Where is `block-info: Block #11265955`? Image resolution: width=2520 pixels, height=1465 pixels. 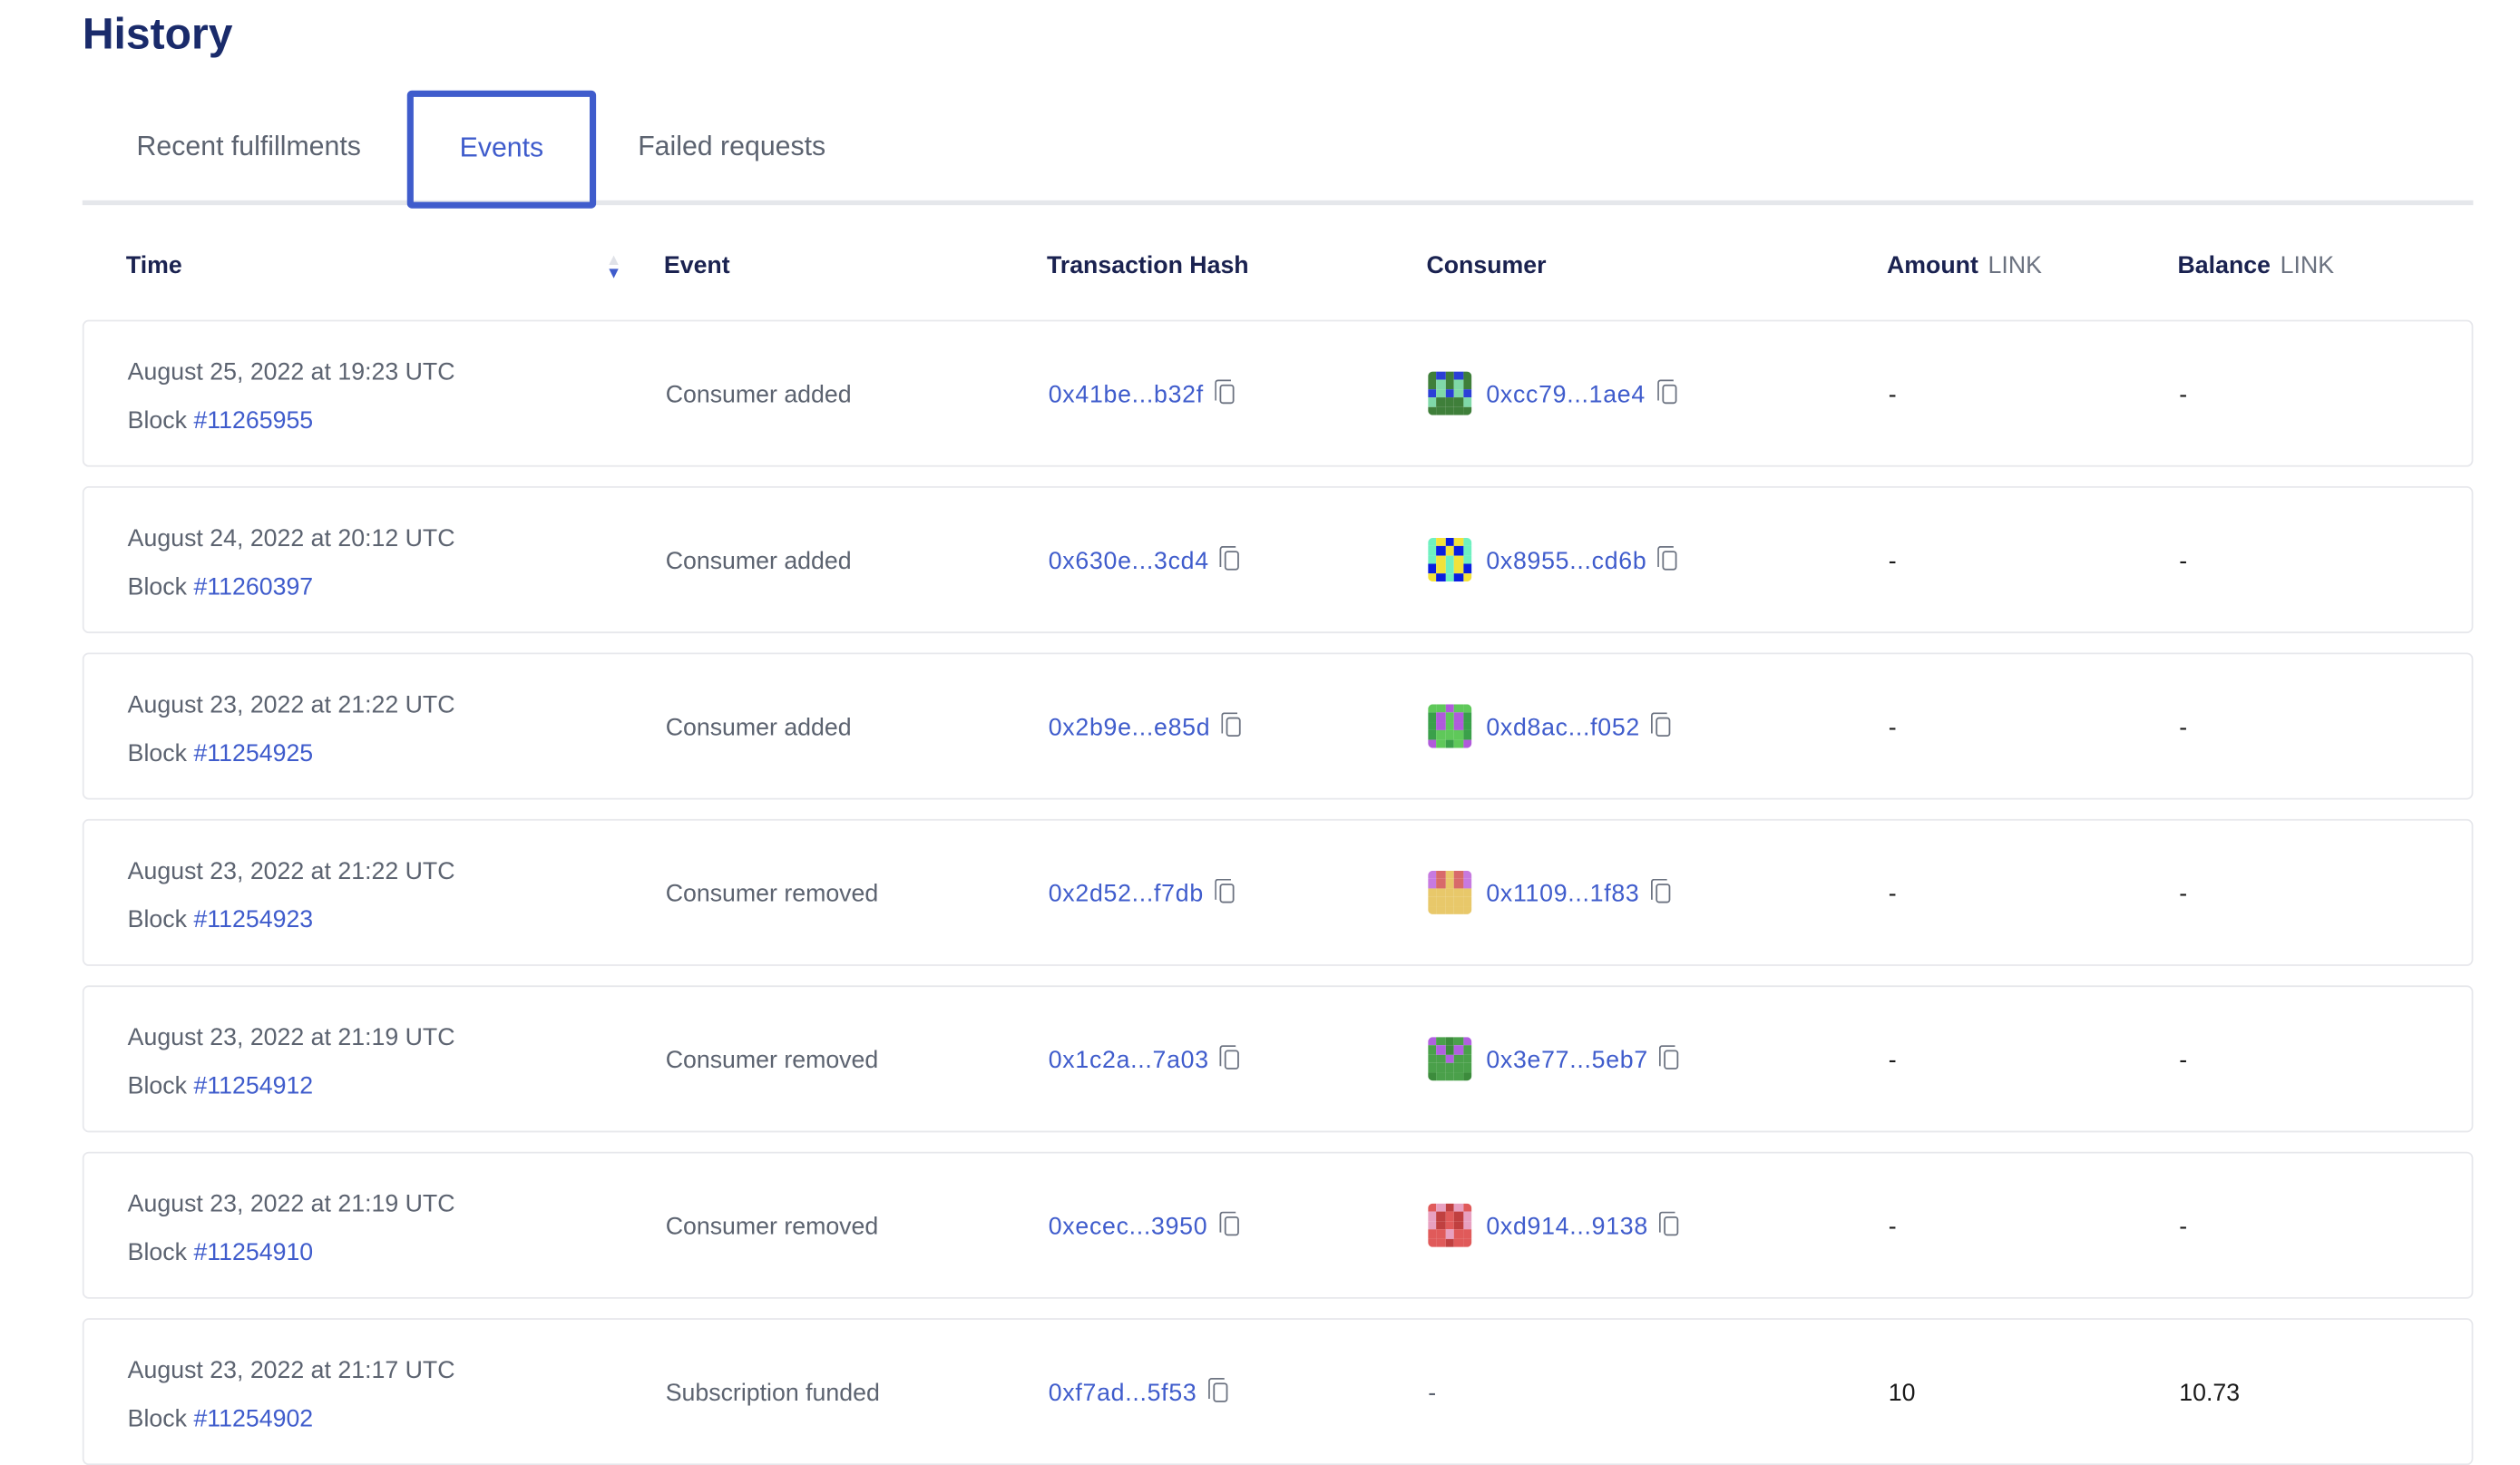
block-info: Block #11265955 is located at coordinates (221, 421).